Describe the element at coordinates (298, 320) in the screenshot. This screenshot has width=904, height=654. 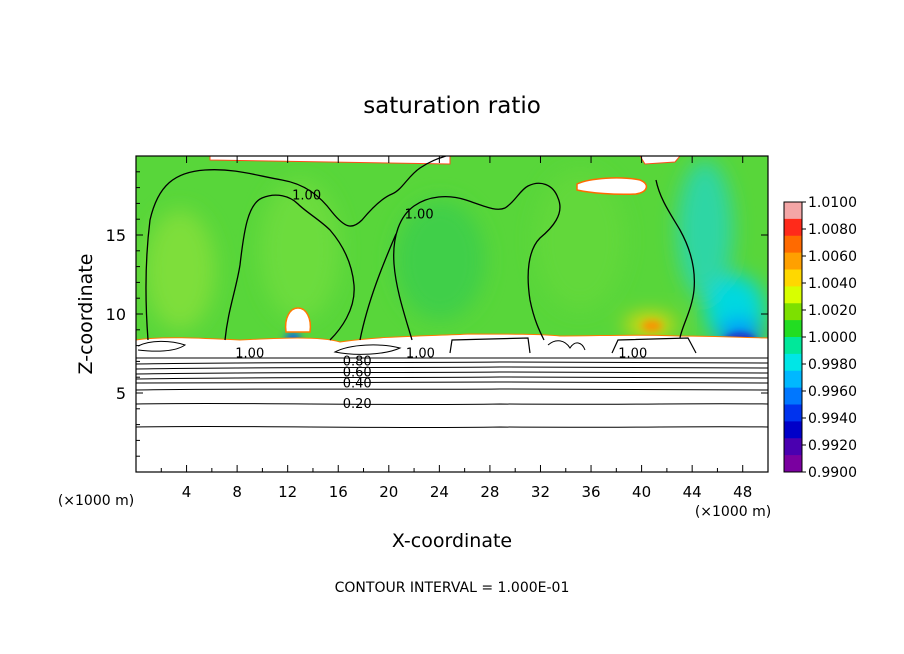
I see `cloud-region-tower` at that location.